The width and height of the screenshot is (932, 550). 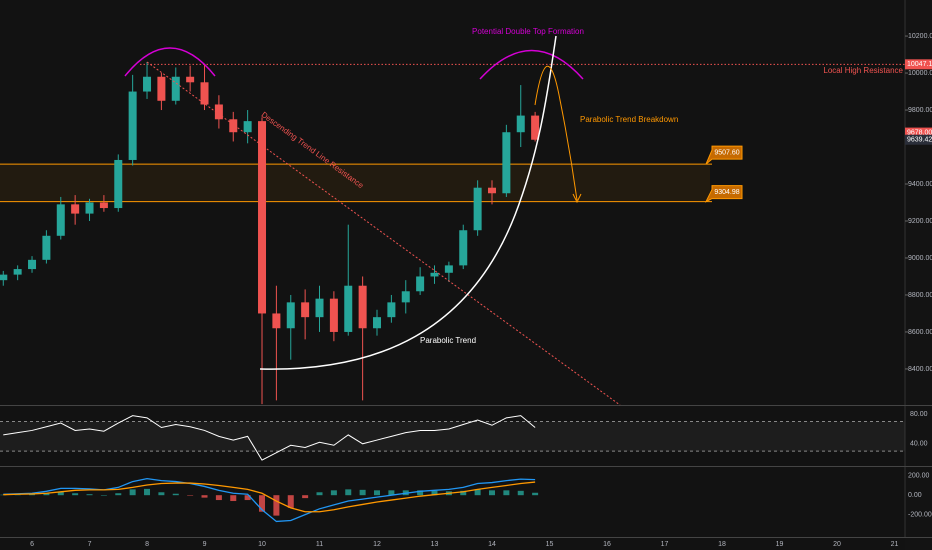 I want to click on y-tick-label: 8800.00, so click(x=920, y=295).